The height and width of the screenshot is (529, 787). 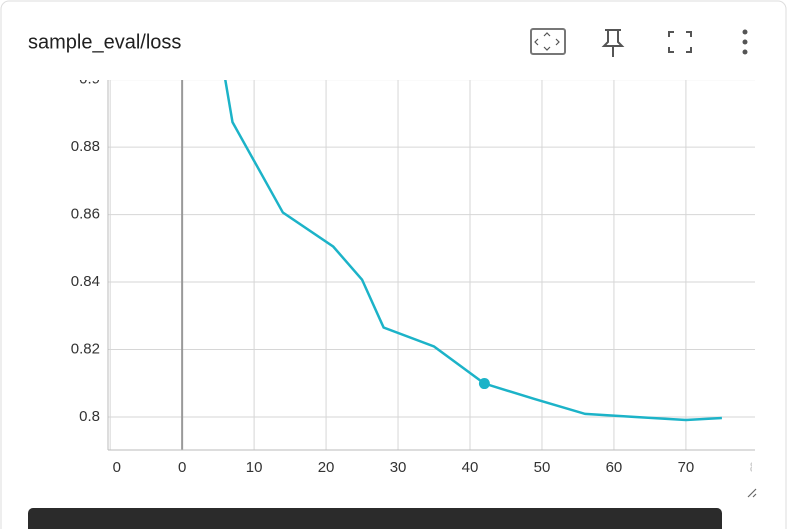 What do you see at coordinates (85, 146) in the screenshot?
I see `y-tick-label: 0.88` at bounding box center [85, 146].